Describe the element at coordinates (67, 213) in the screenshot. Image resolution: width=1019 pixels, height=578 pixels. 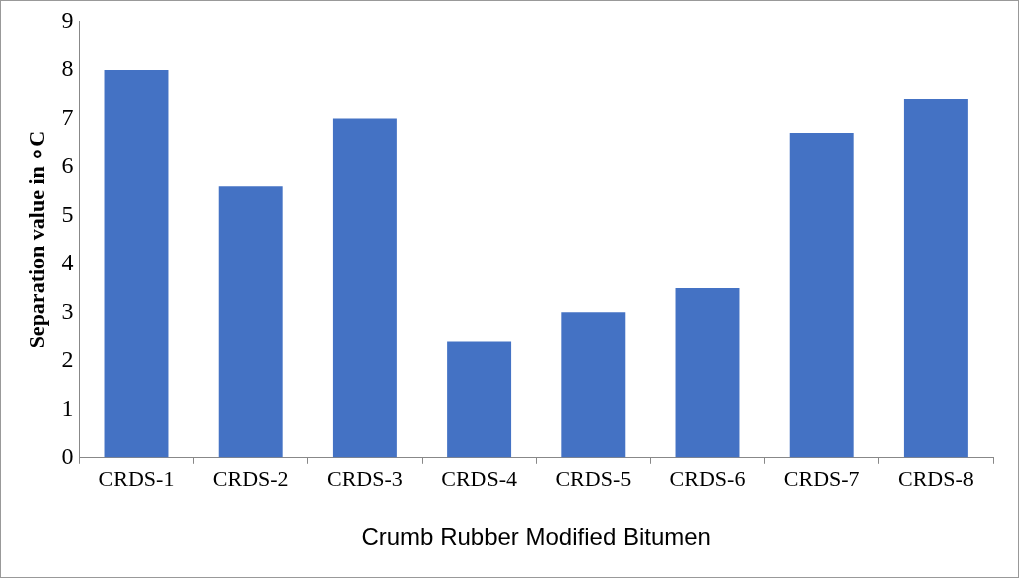
I see `y-tick-label: 5` at that location.